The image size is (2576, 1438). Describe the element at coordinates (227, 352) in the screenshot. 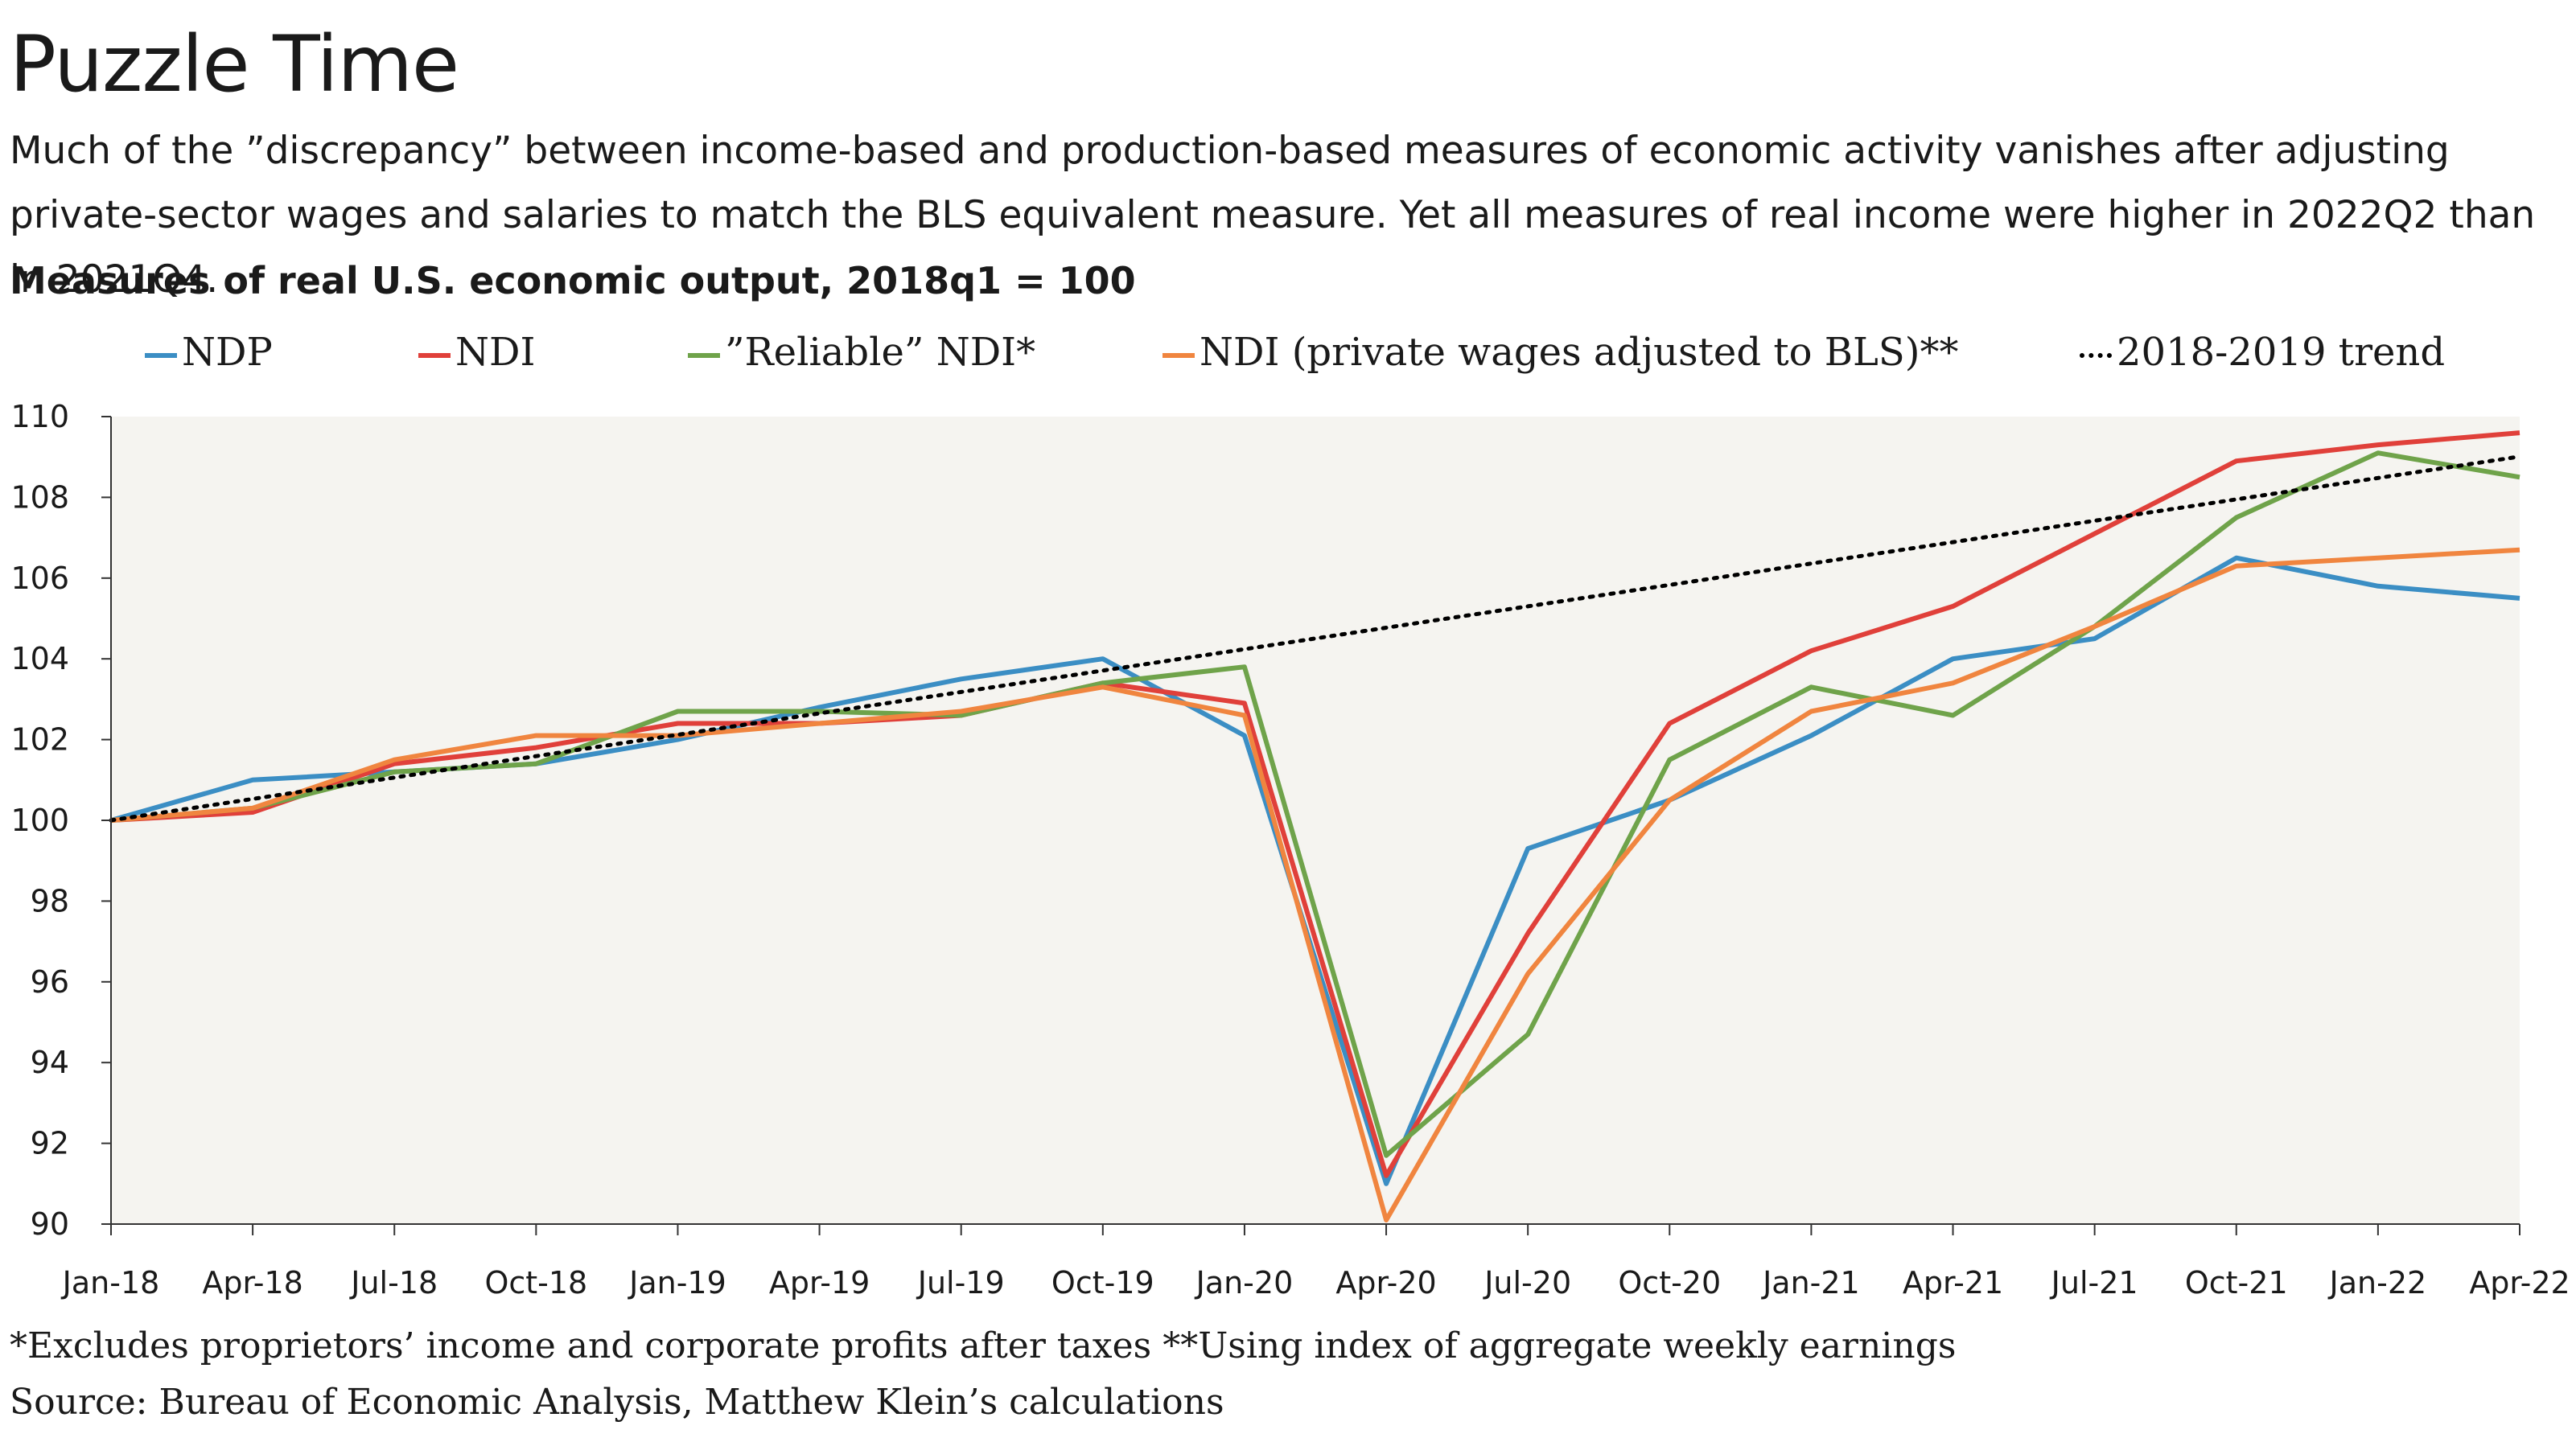

I see `legend-label-ndp: NDP` at that location.